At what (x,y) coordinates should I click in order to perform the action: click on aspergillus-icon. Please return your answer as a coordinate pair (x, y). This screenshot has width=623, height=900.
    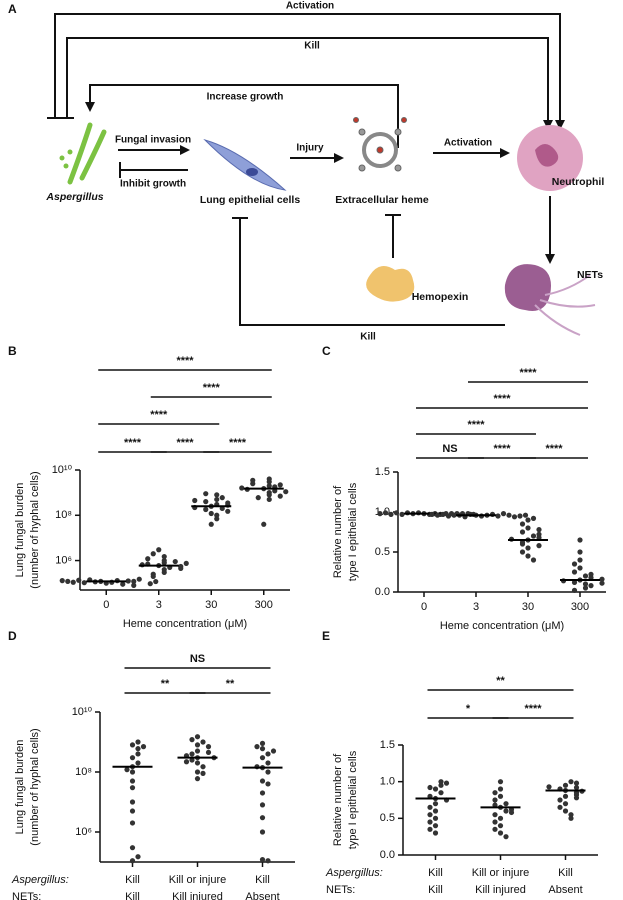
    Looking at the image, I should click on (83, 153).